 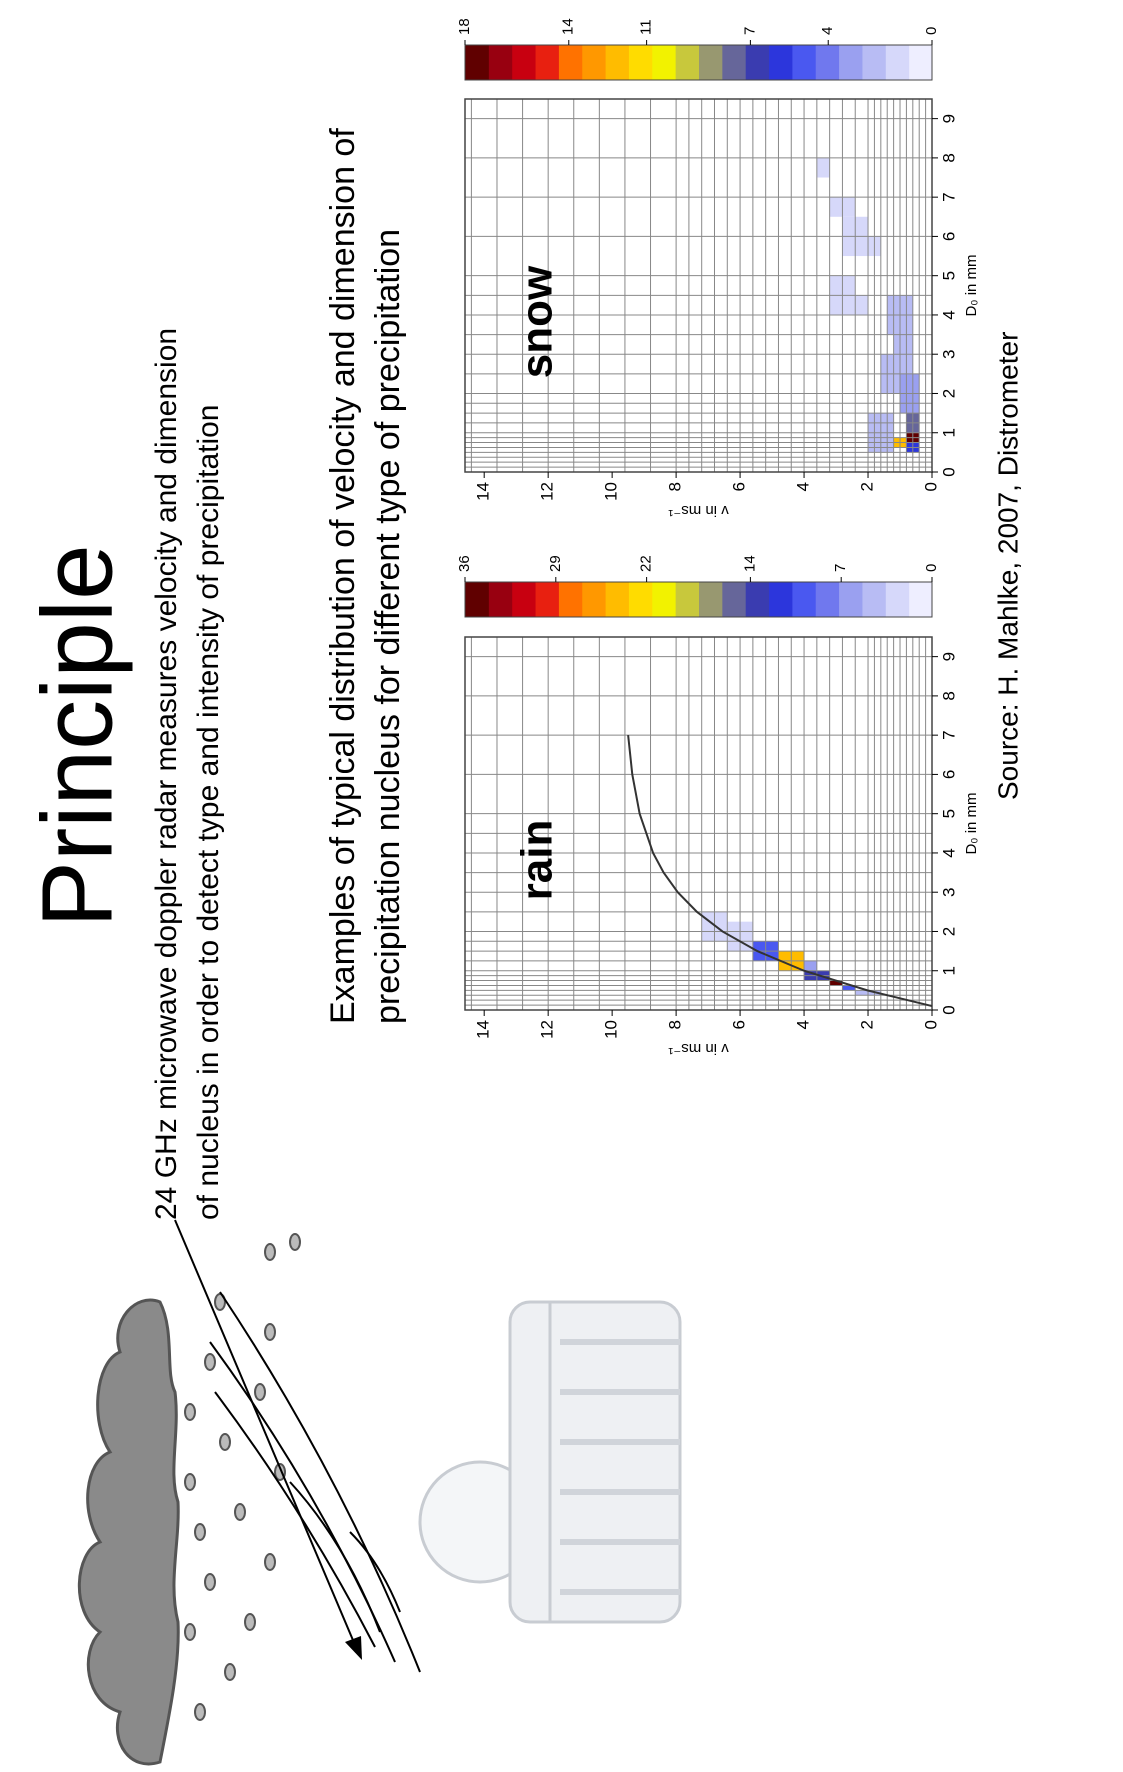 What do you see at coordinates (948, 1009) in the screenshot?
I see `x-tick-label: 0` at bounding box center [948, 1009].